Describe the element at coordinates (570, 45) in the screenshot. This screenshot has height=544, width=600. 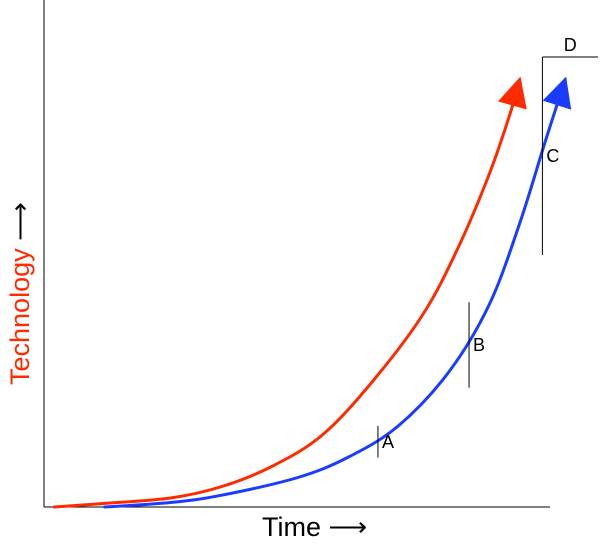
I see `annotation-label-d: D` at that location.